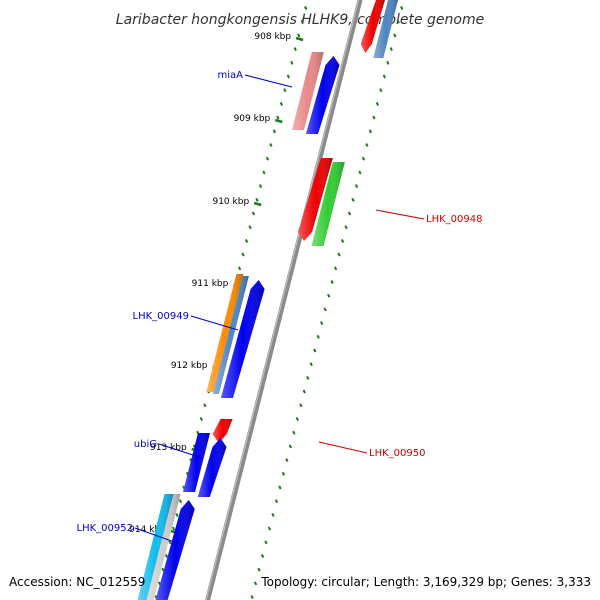 Image resolution: width=600 pixels, height=600 pixels. I want to click on tick-label: 910 kbp, so click(230, 202).